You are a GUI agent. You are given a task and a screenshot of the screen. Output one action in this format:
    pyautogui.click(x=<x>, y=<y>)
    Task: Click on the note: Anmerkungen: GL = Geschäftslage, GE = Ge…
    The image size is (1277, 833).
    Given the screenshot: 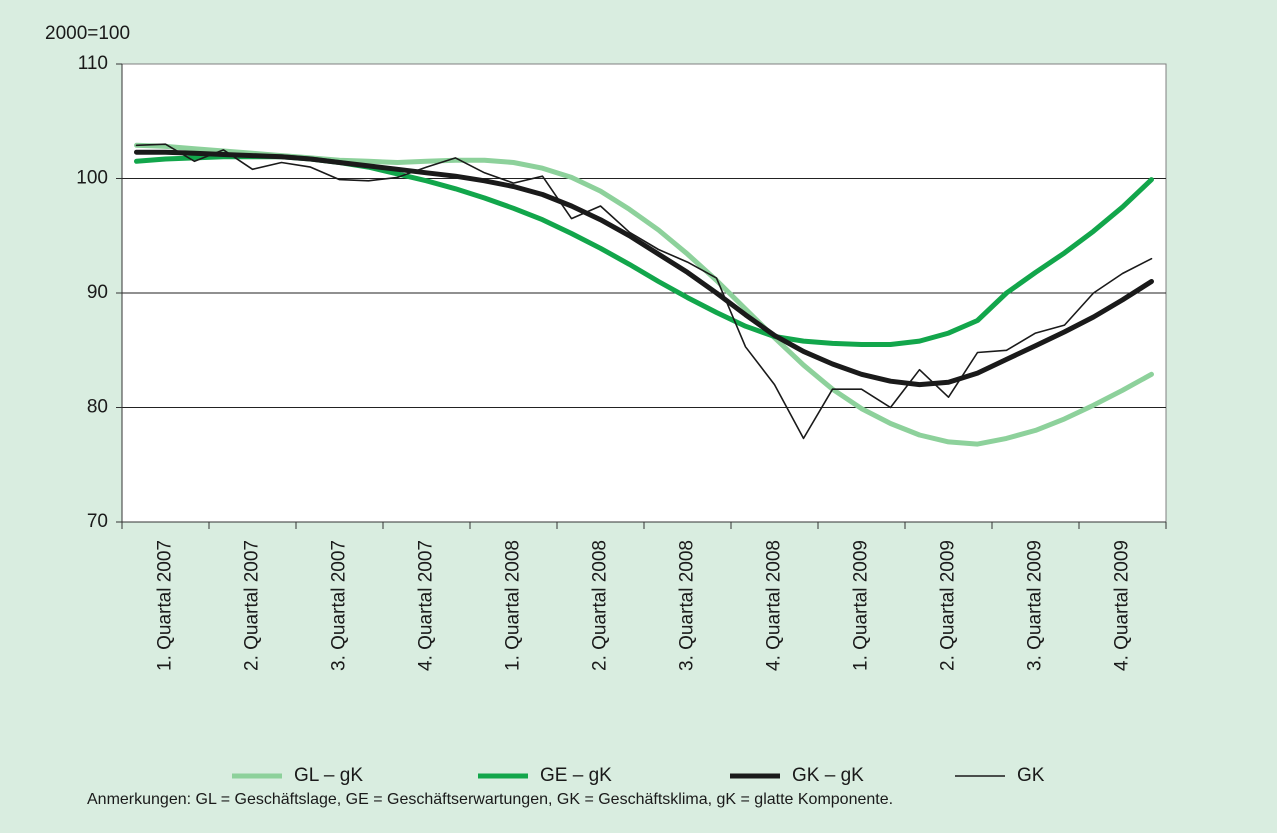 What is the action you would take?
    pyautogui.click(x=490, y=799)
    